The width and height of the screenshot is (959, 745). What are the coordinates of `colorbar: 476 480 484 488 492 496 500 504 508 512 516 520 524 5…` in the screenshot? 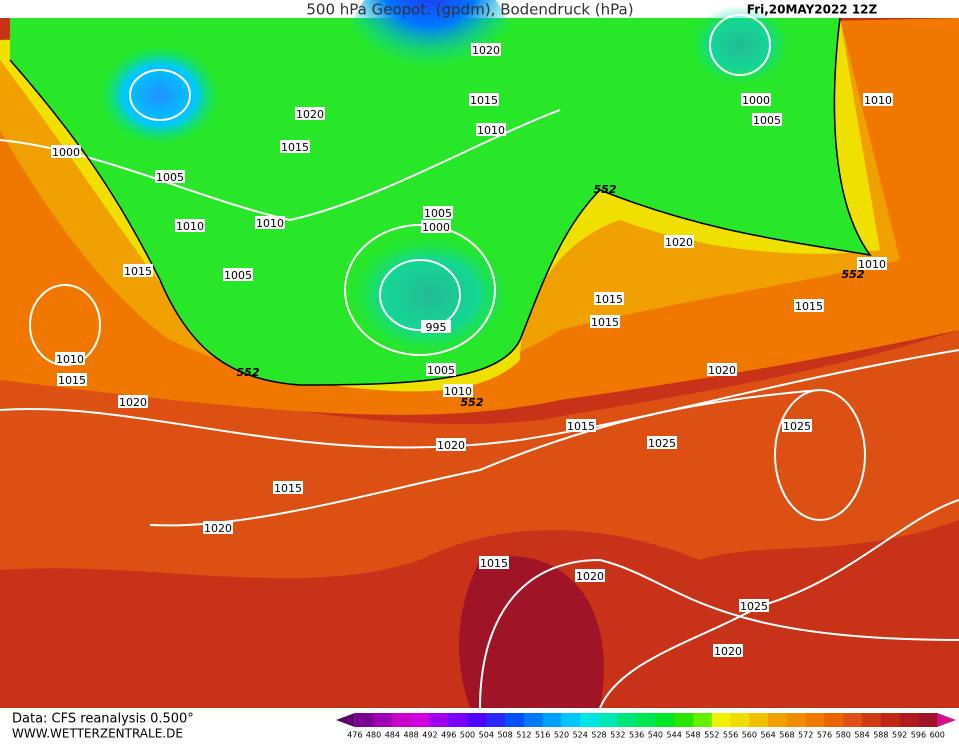 It's located at (646, 726).